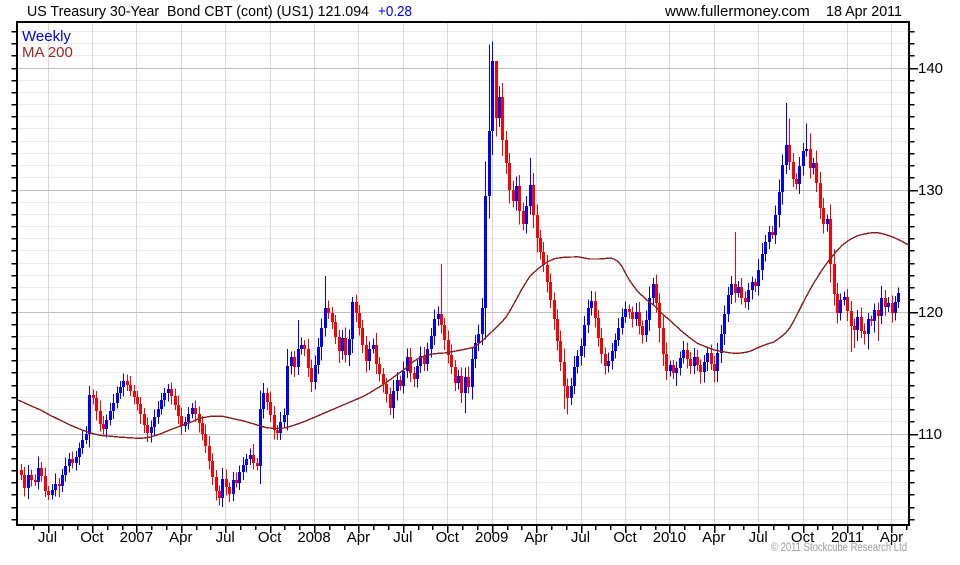 The height and width of the screenshot is (565, 960). I want to click on svg-text: 18 Apr 2011, so click(864, 11).